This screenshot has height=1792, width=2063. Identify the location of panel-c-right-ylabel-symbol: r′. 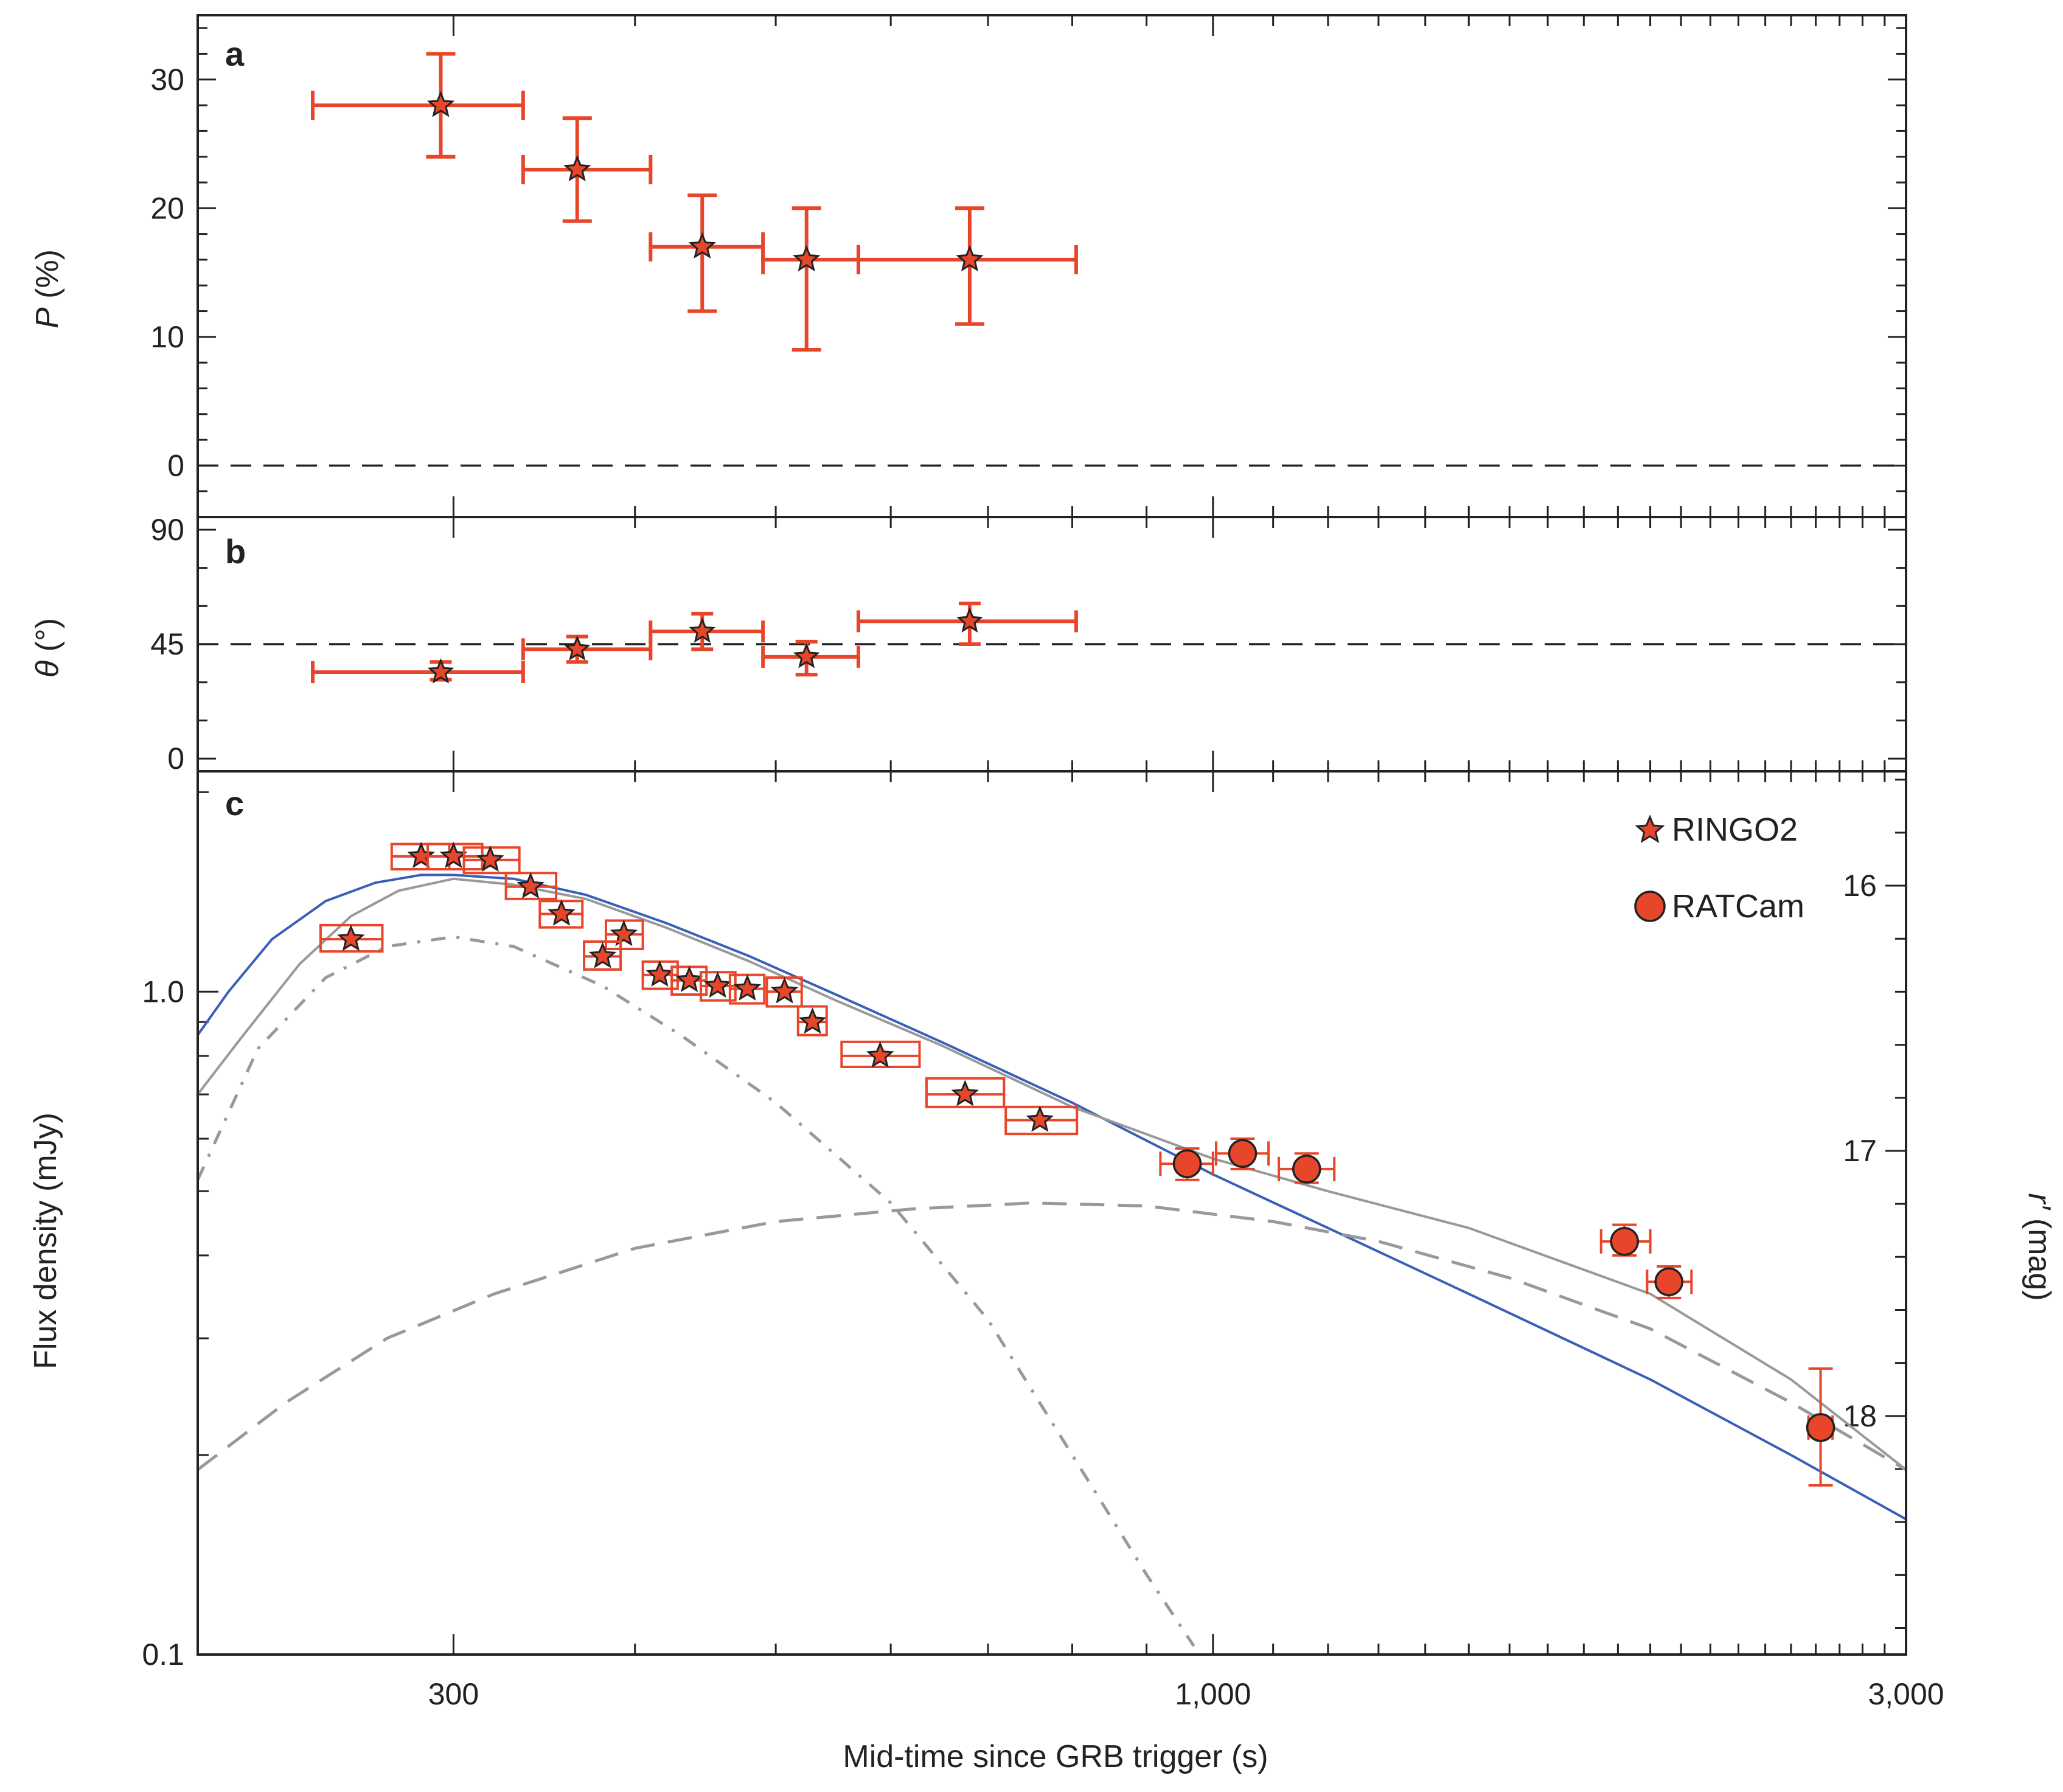
(2040, 1201).